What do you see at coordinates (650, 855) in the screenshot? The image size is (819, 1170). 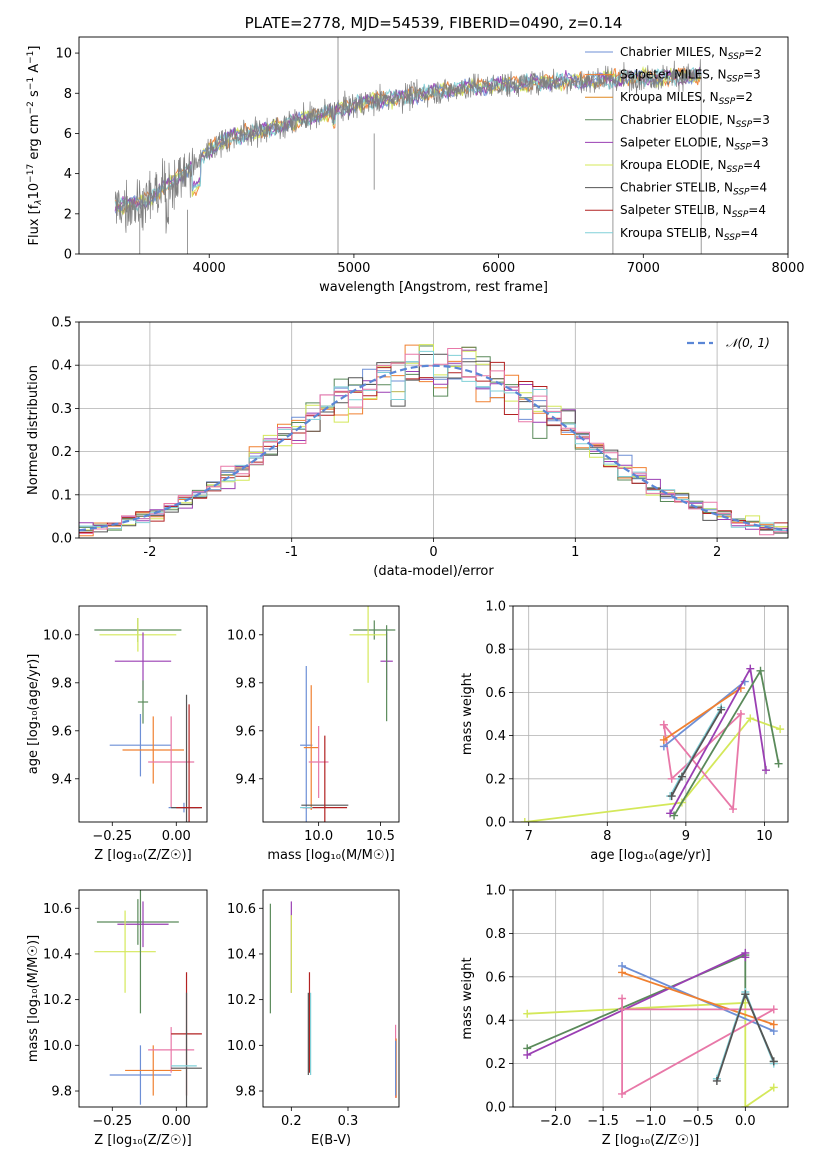 I see `x-axis-label: age [log₁₀(age/yr)]` at bounding box center [650, 855].